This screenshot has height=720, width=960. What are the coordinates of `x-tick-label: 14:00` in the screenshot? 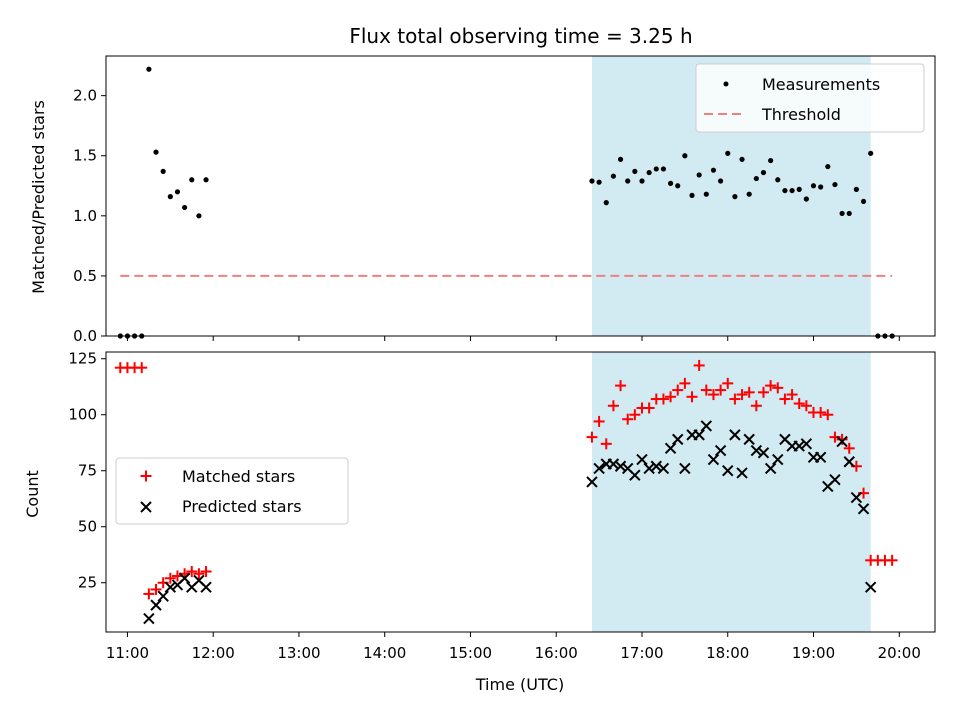 It's located at (384, 653).